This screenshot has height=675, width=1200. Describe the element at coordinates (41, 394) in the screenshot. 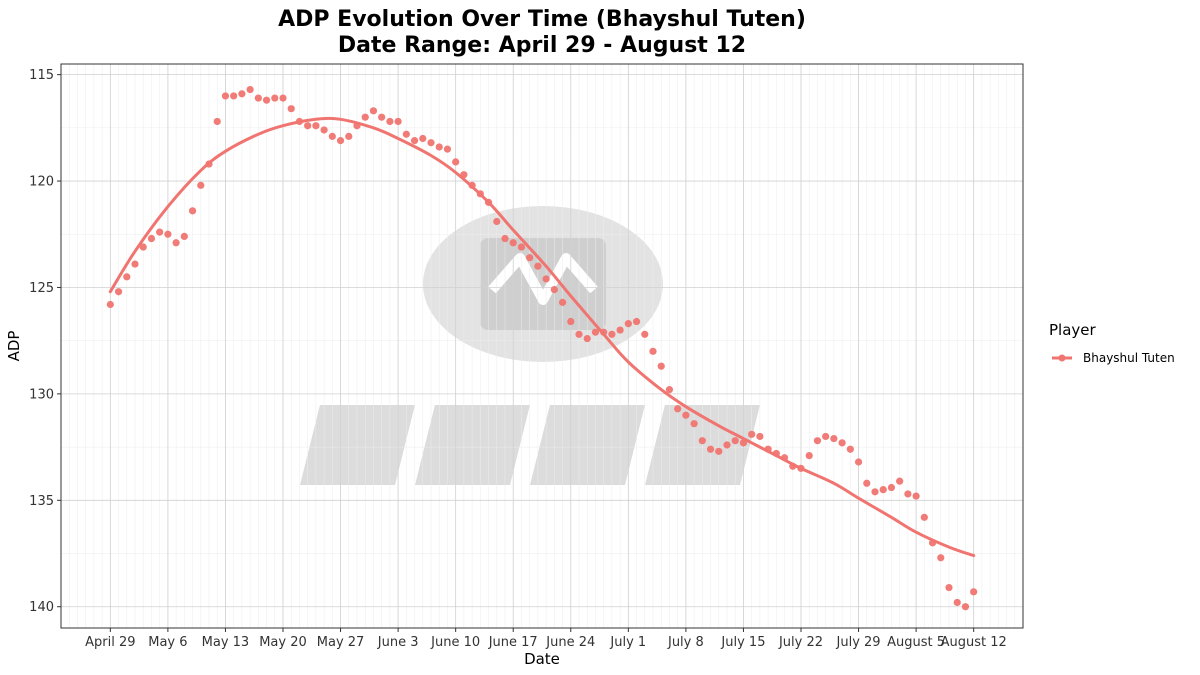

I see `y-tick-label: 130` at that location.